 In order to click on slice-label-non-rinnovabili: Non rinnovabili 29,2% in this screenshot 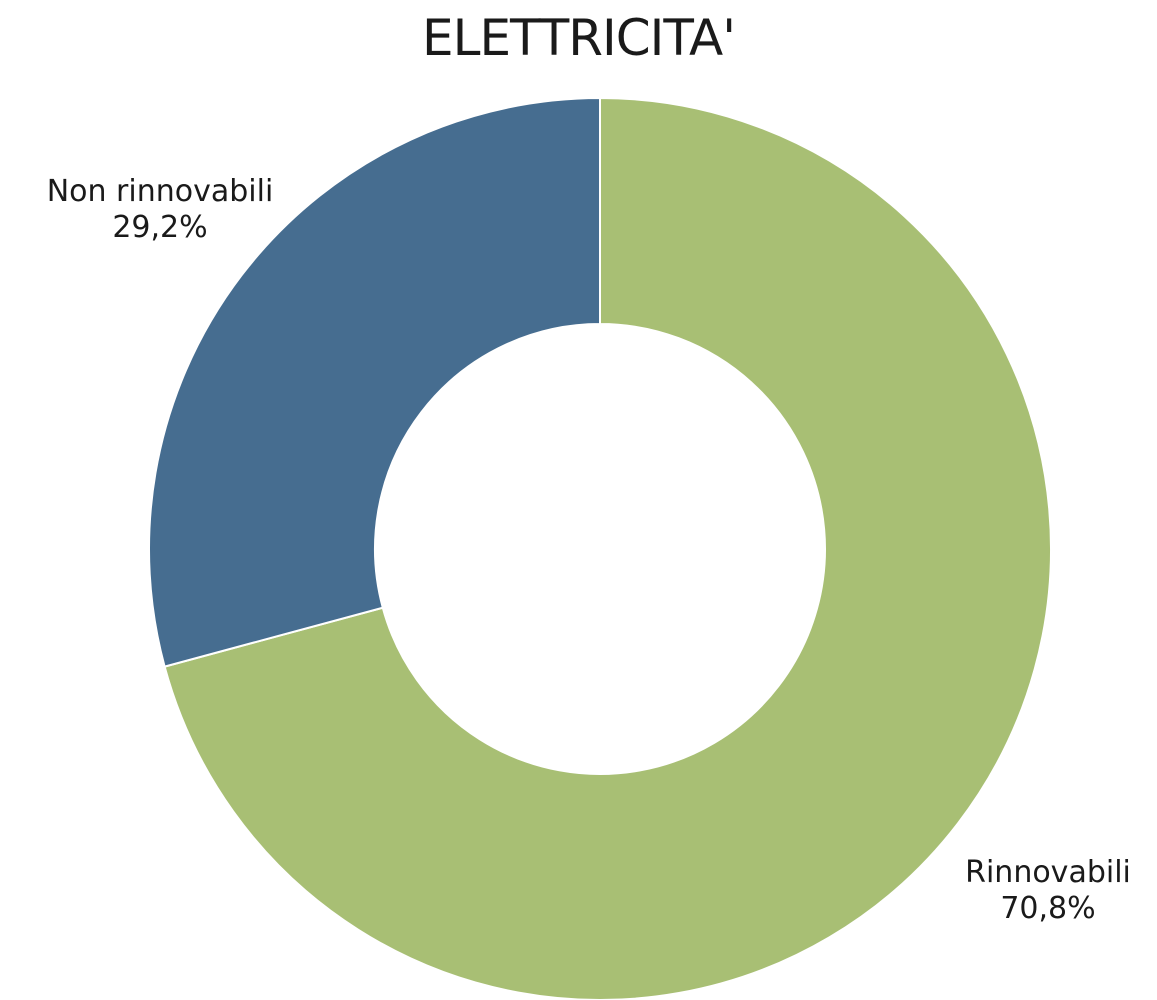, I will do `click(160, 210)`.